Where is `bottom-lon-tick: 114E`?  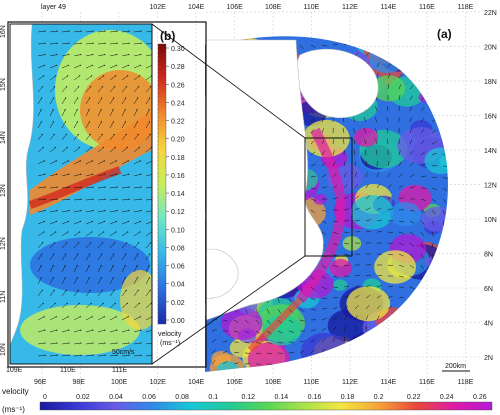 bottom-lon-tick: 114E is located at coordinates (389, 382).